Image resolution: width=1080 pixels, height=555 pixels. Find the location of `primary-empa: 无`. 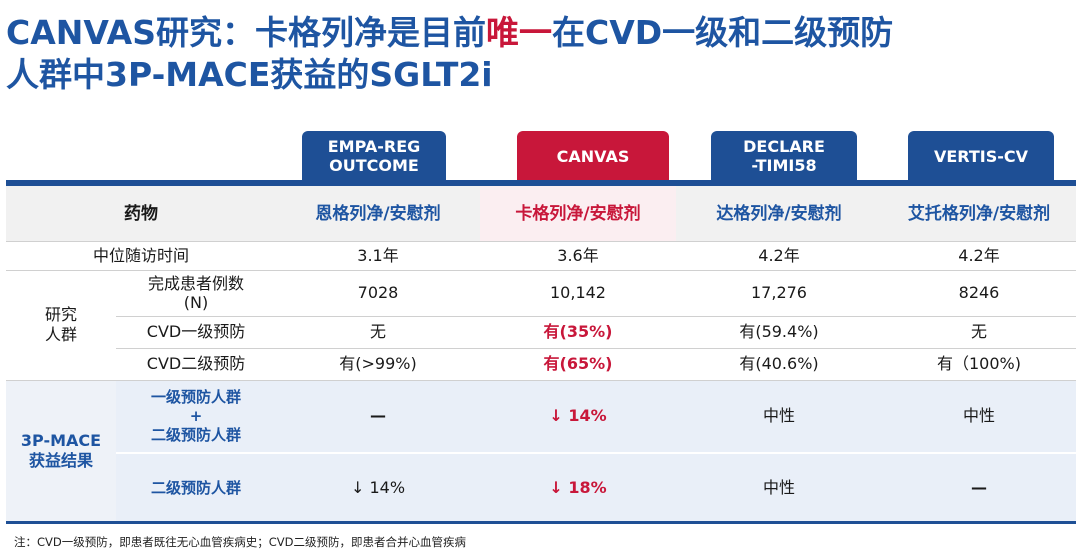

primary-empa: 无 is located at coordinates (377, 331).